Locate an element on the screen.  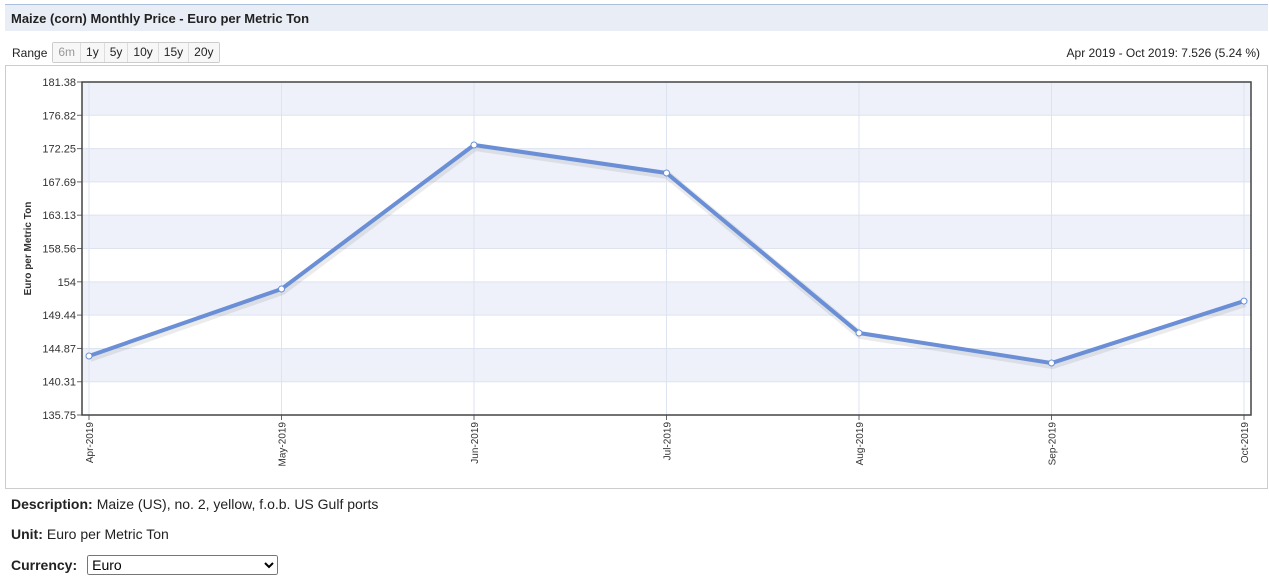
range-button: 20y is located at coordinates (204, 52).